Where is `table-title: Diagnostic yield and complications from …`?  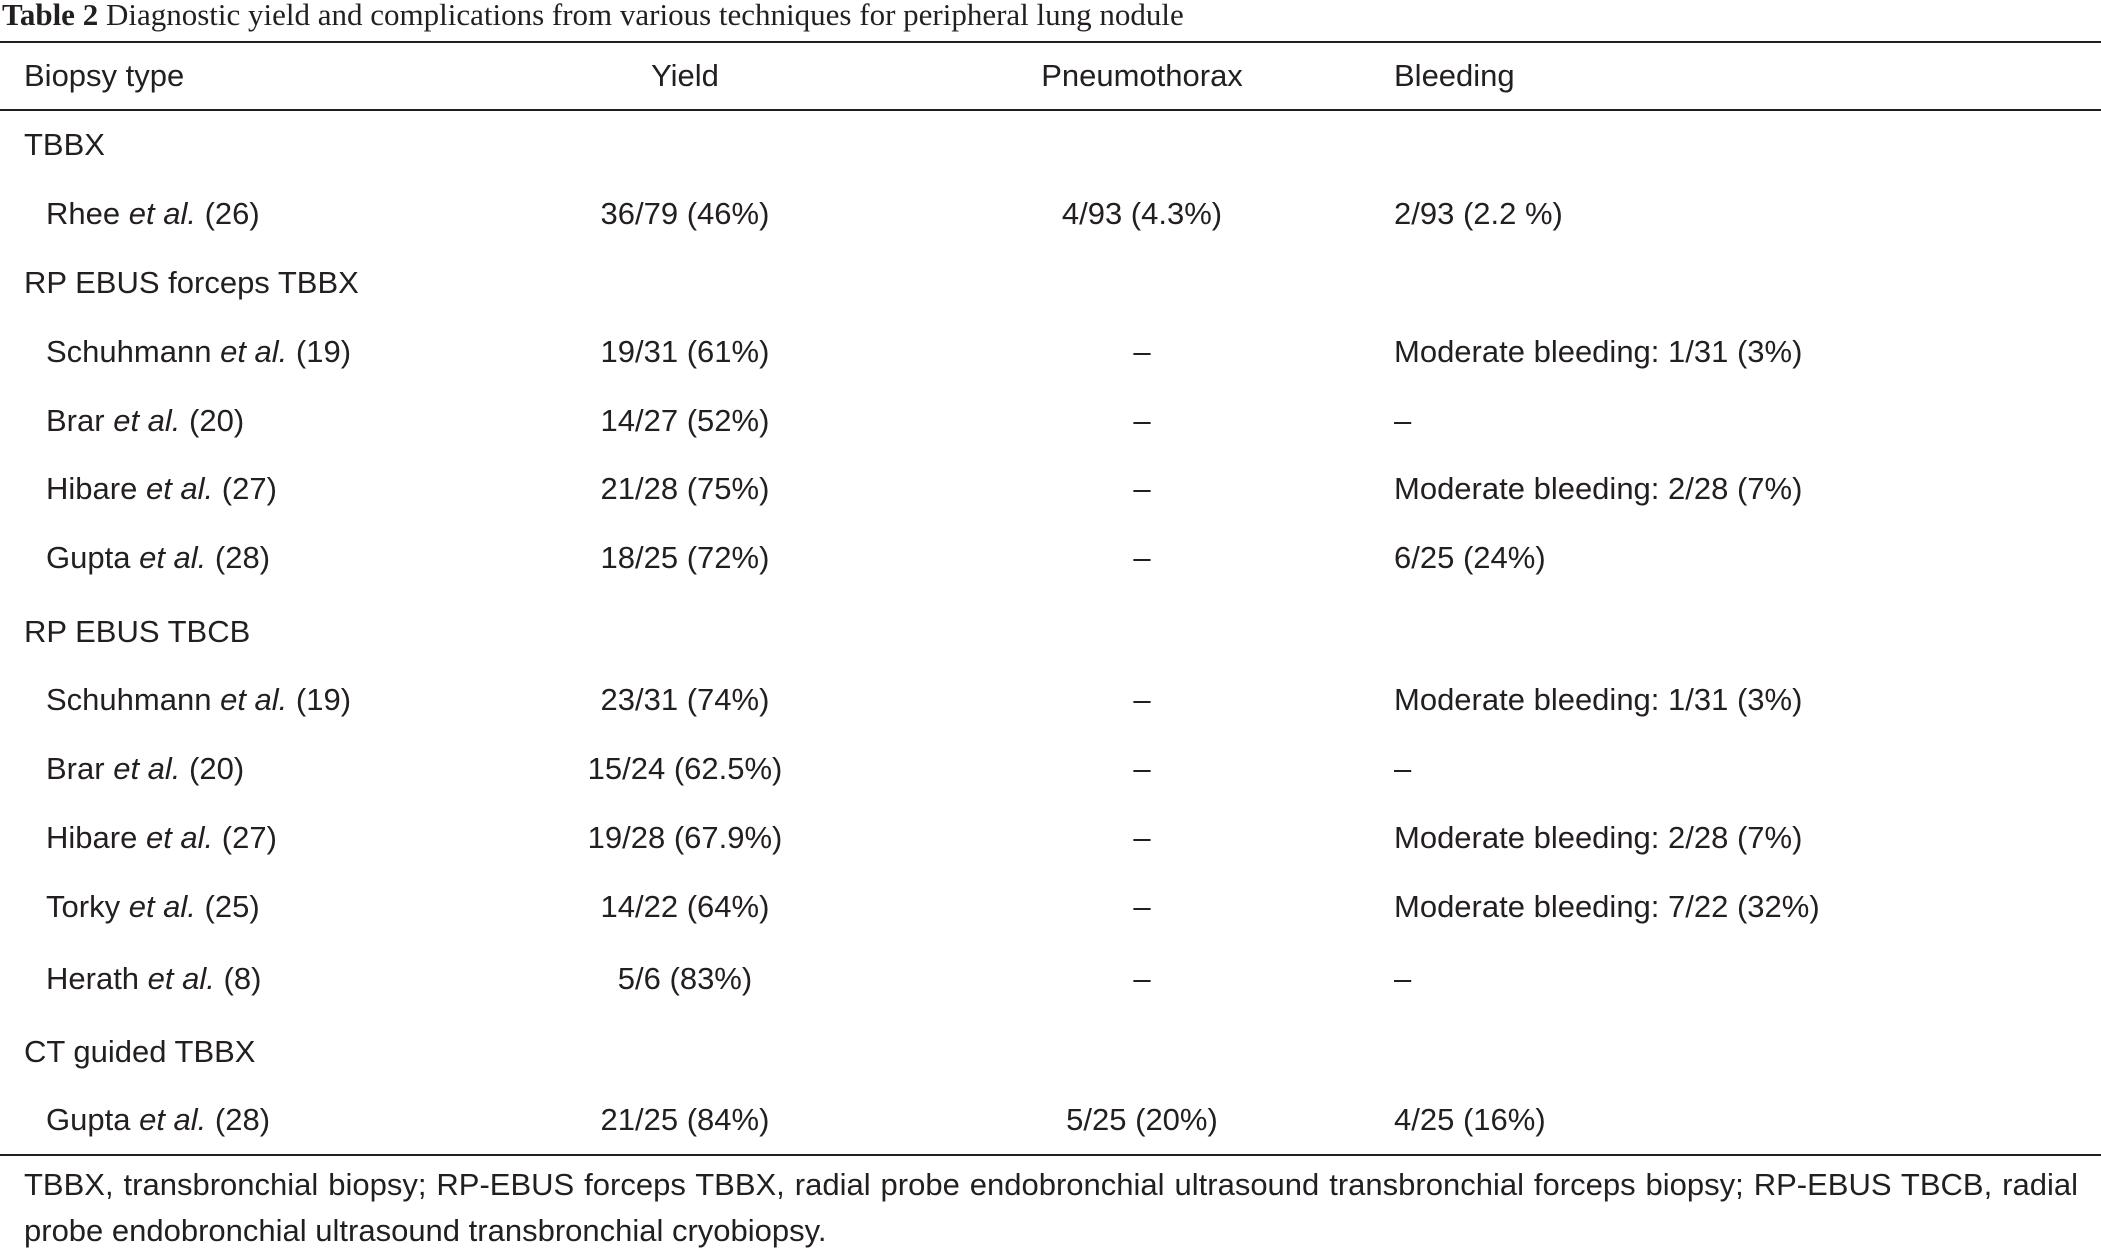
table-title: Diagnostic yield and complications from … is located at coordinates (644, 16).